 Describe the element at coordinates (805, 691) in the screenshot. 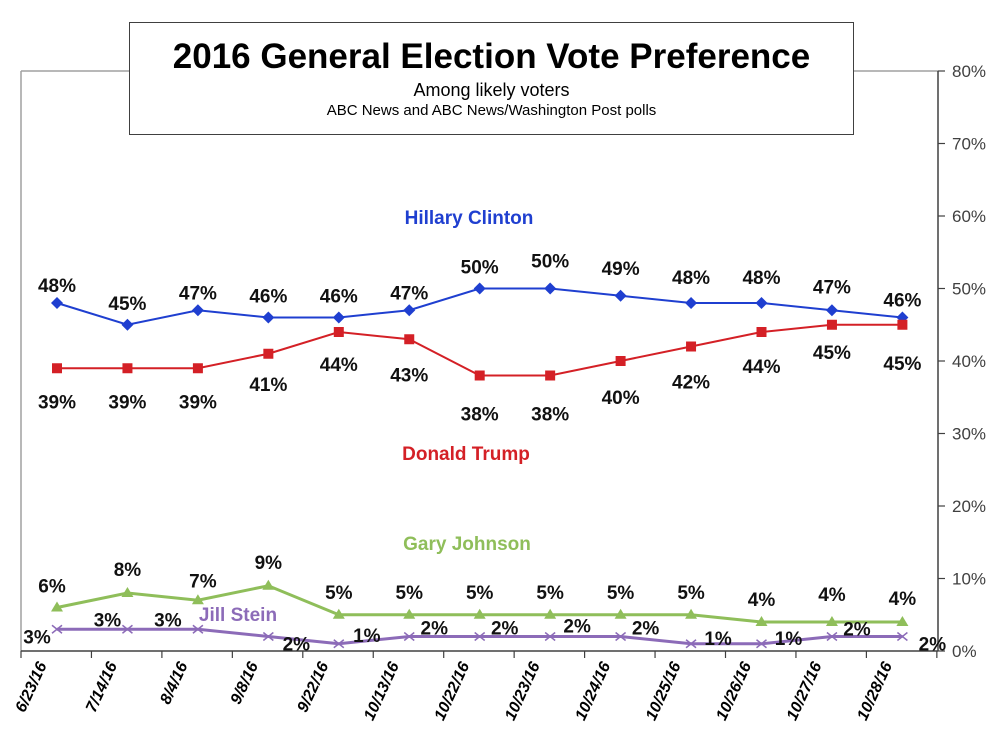

I see `x-tick-label: 10/27/16` at that location.